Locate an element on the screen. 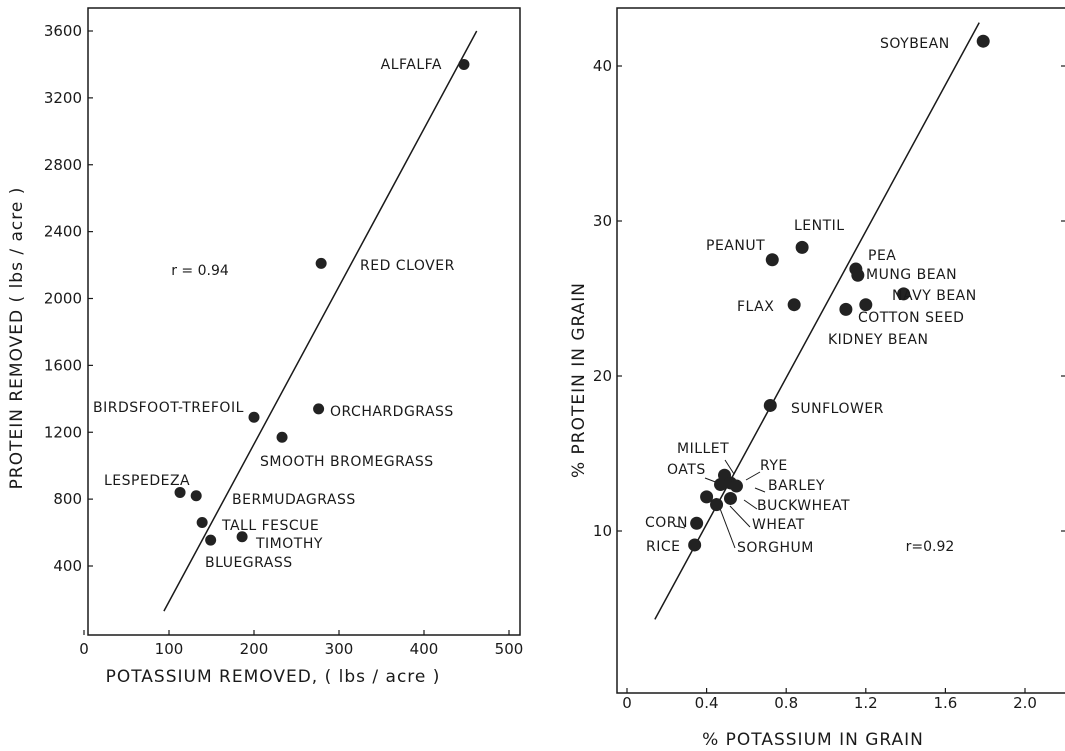 The height and width of the screenshot is (751, 1065). x-tick-label: 400 is located at coordinates (424, 649).